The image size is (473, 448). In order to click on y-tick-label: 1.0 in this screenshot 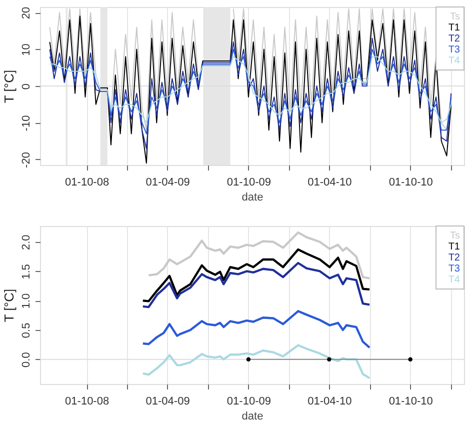, I will do `click(26, 301)`.